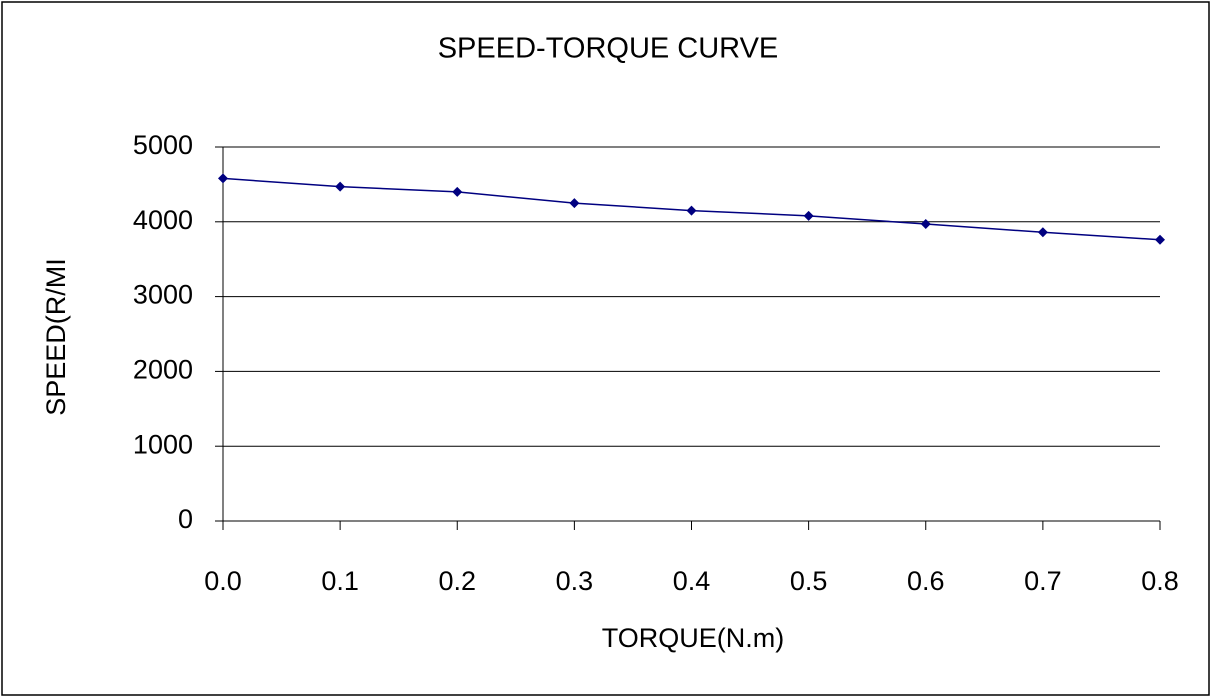 Image resolution: width=1212 pixels, height=698 pixels. What do you see at coordinates (608, 49) in the screenshot?
I see `chart-title: SPEED-TORQUE CURVE` at bounding box center [608, 49].